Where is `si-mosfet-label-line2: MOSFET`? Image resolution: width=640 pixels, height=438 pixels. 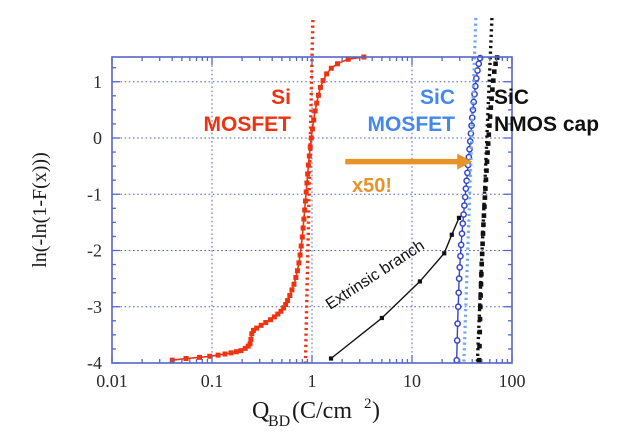
si-mosfet-label-line2: MOSFET is located at coordinates (248, 124).